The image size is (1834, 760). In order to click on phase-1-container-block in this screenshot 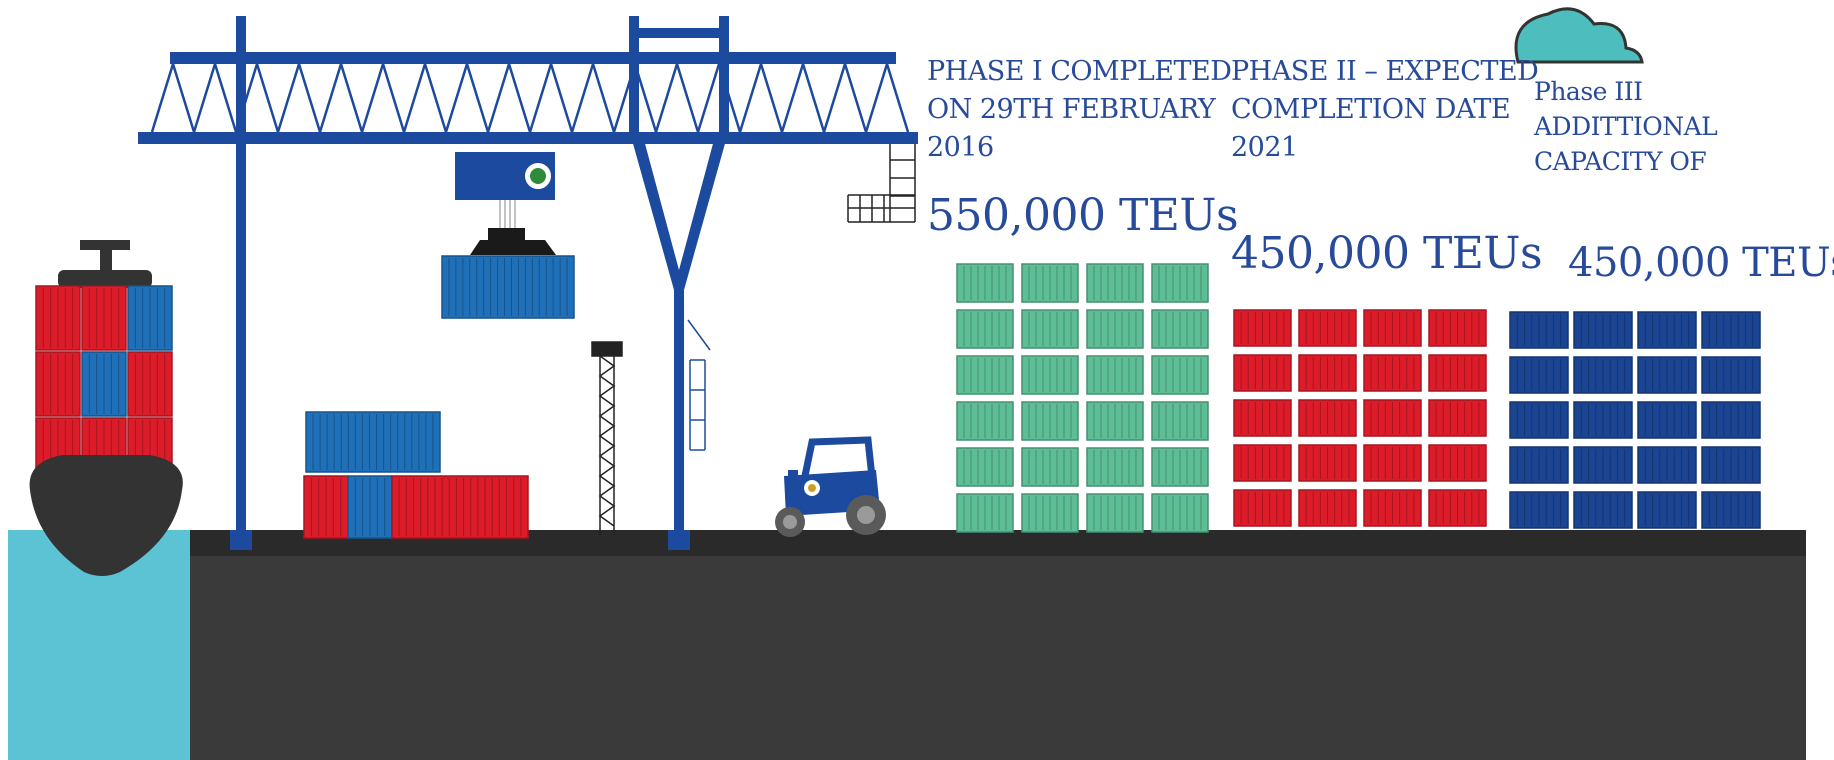, I will do `click(1082, 398)`.